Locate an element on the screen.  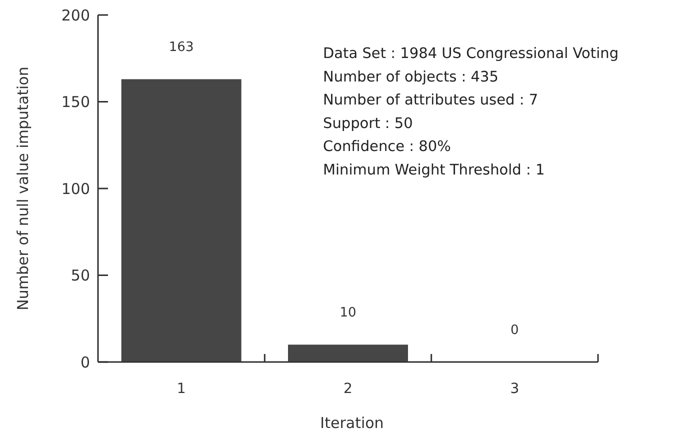
x-axis-title: Iteration is located at coordinates (352, 423).